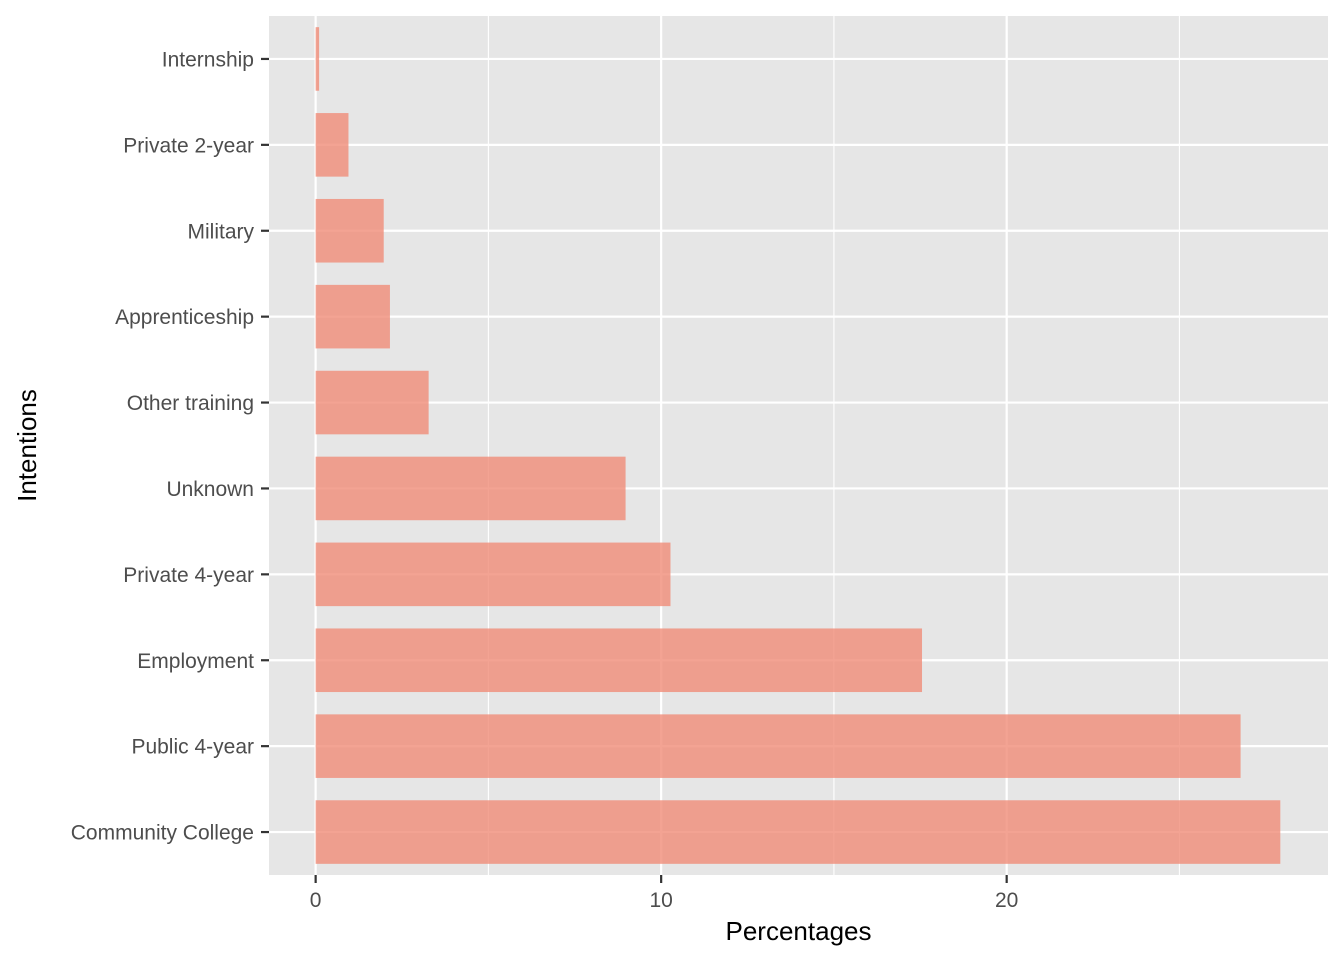 This screenshot has width=1344, height=960. Describe the element at coordinates (349, 230) in the screenshot. I see `bar-military` at that location.